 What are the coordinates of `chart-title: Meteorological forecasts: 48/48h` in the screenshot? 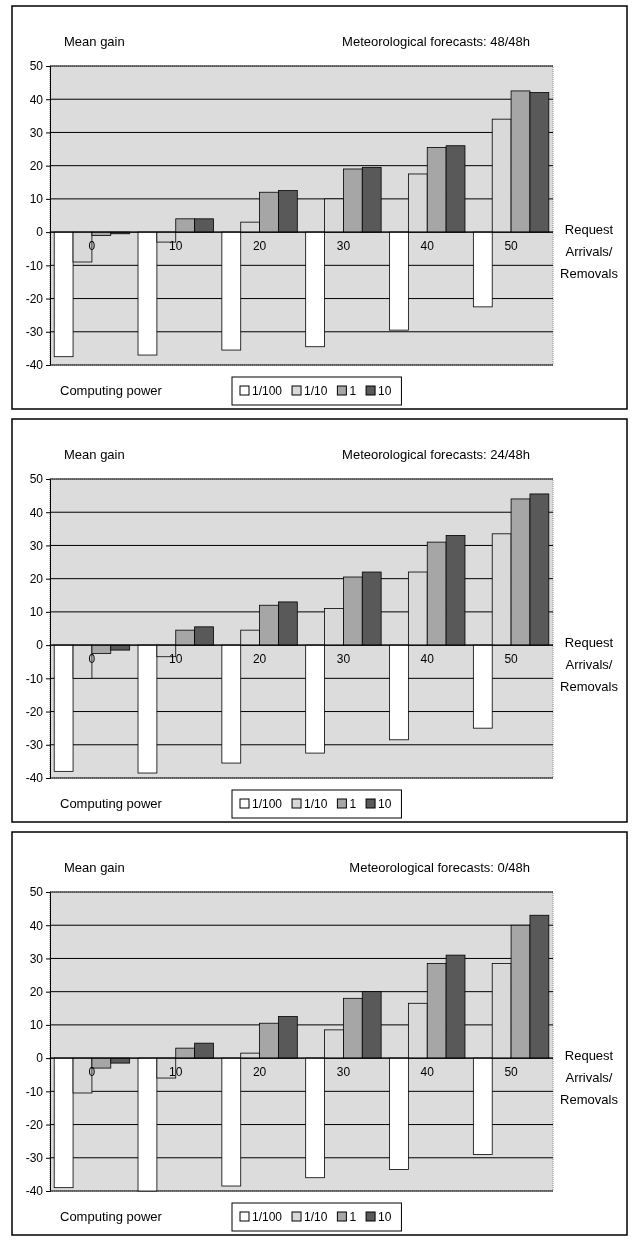 It's located at (436, 41).